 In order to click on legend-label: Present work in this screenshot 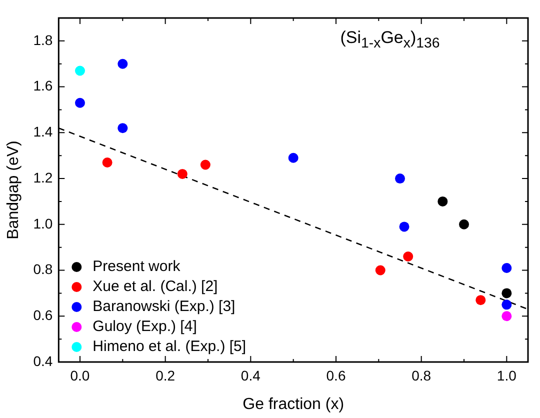, I will do `click(136, 267)`.